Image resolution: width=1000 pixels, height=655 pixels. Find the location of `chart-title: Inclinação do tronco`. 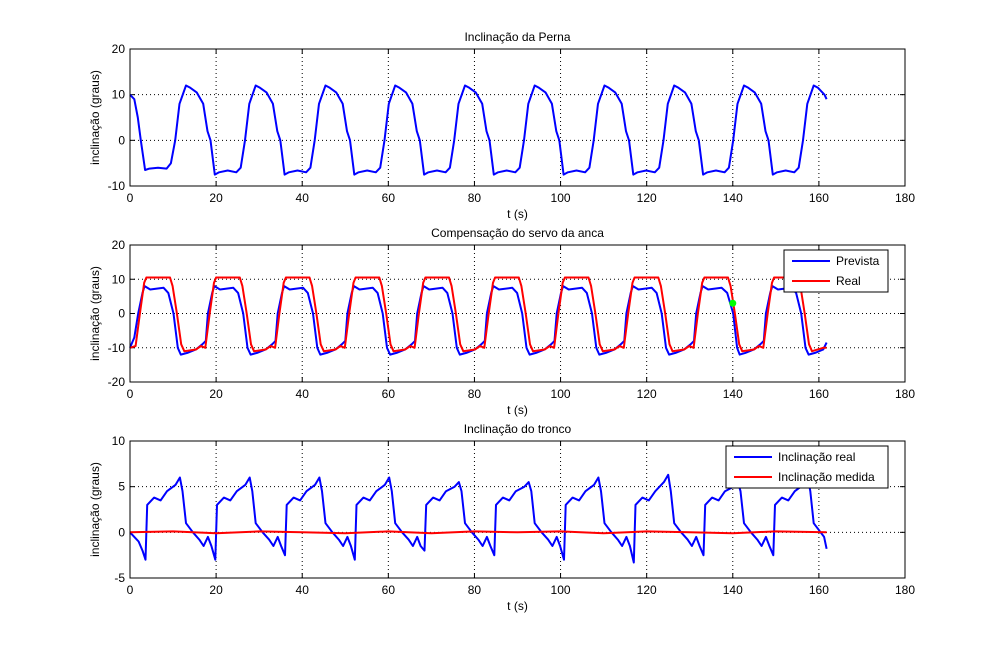

chart-title: Inclinação do tronco is located at coordinates (518, 429).